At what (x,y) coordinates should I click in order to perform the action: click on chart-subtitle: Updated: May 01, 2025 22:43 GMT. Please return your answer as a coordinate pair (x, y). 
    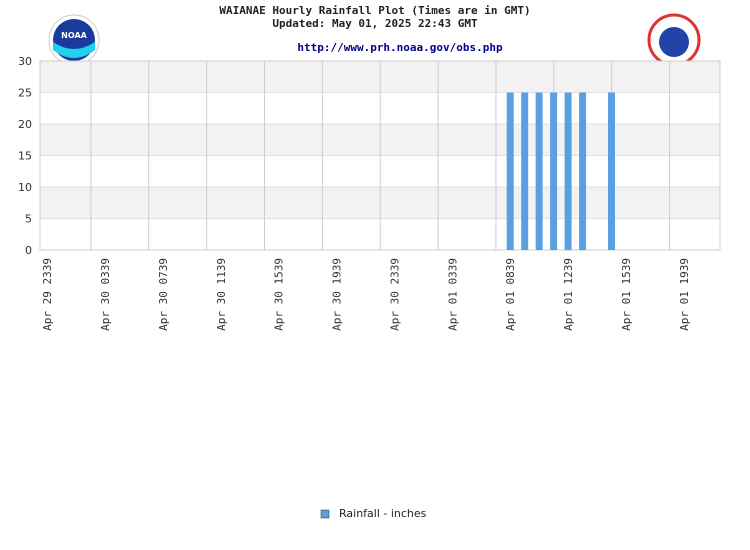
    Looking at the image, I should click on (375, 23).